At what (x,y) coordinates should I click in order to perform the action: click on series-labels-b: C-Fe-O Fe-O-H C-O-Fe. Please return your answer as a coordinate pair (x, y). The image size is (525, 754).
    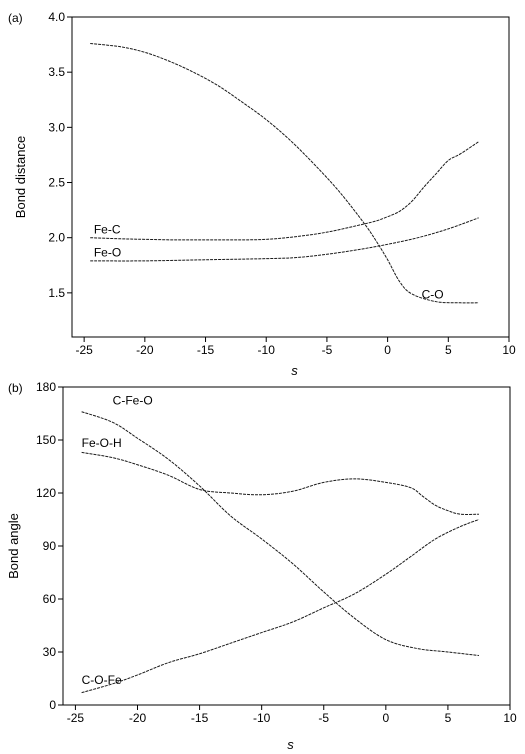
    Looking at the image, I should click on (117, 540).